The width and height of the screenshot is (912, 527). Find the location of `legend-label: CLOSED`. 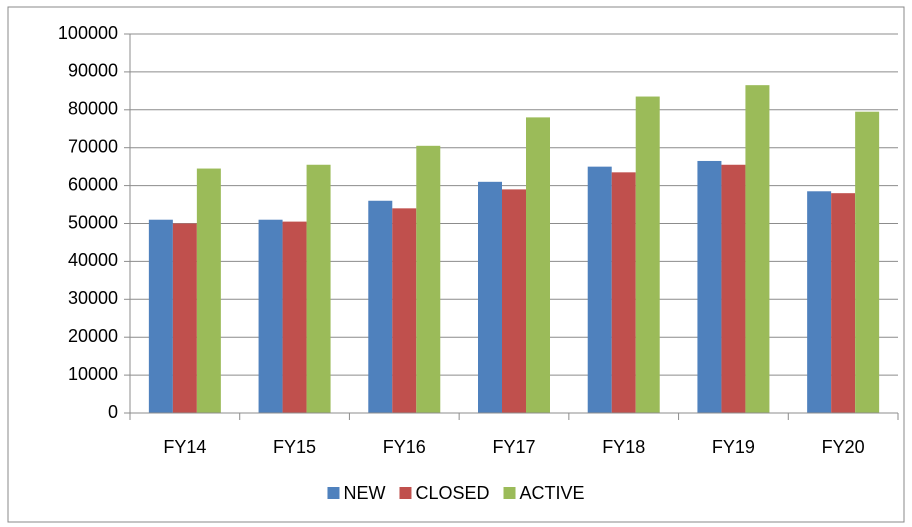

legend-label: CLOSED is located at coordinates (452, 493).